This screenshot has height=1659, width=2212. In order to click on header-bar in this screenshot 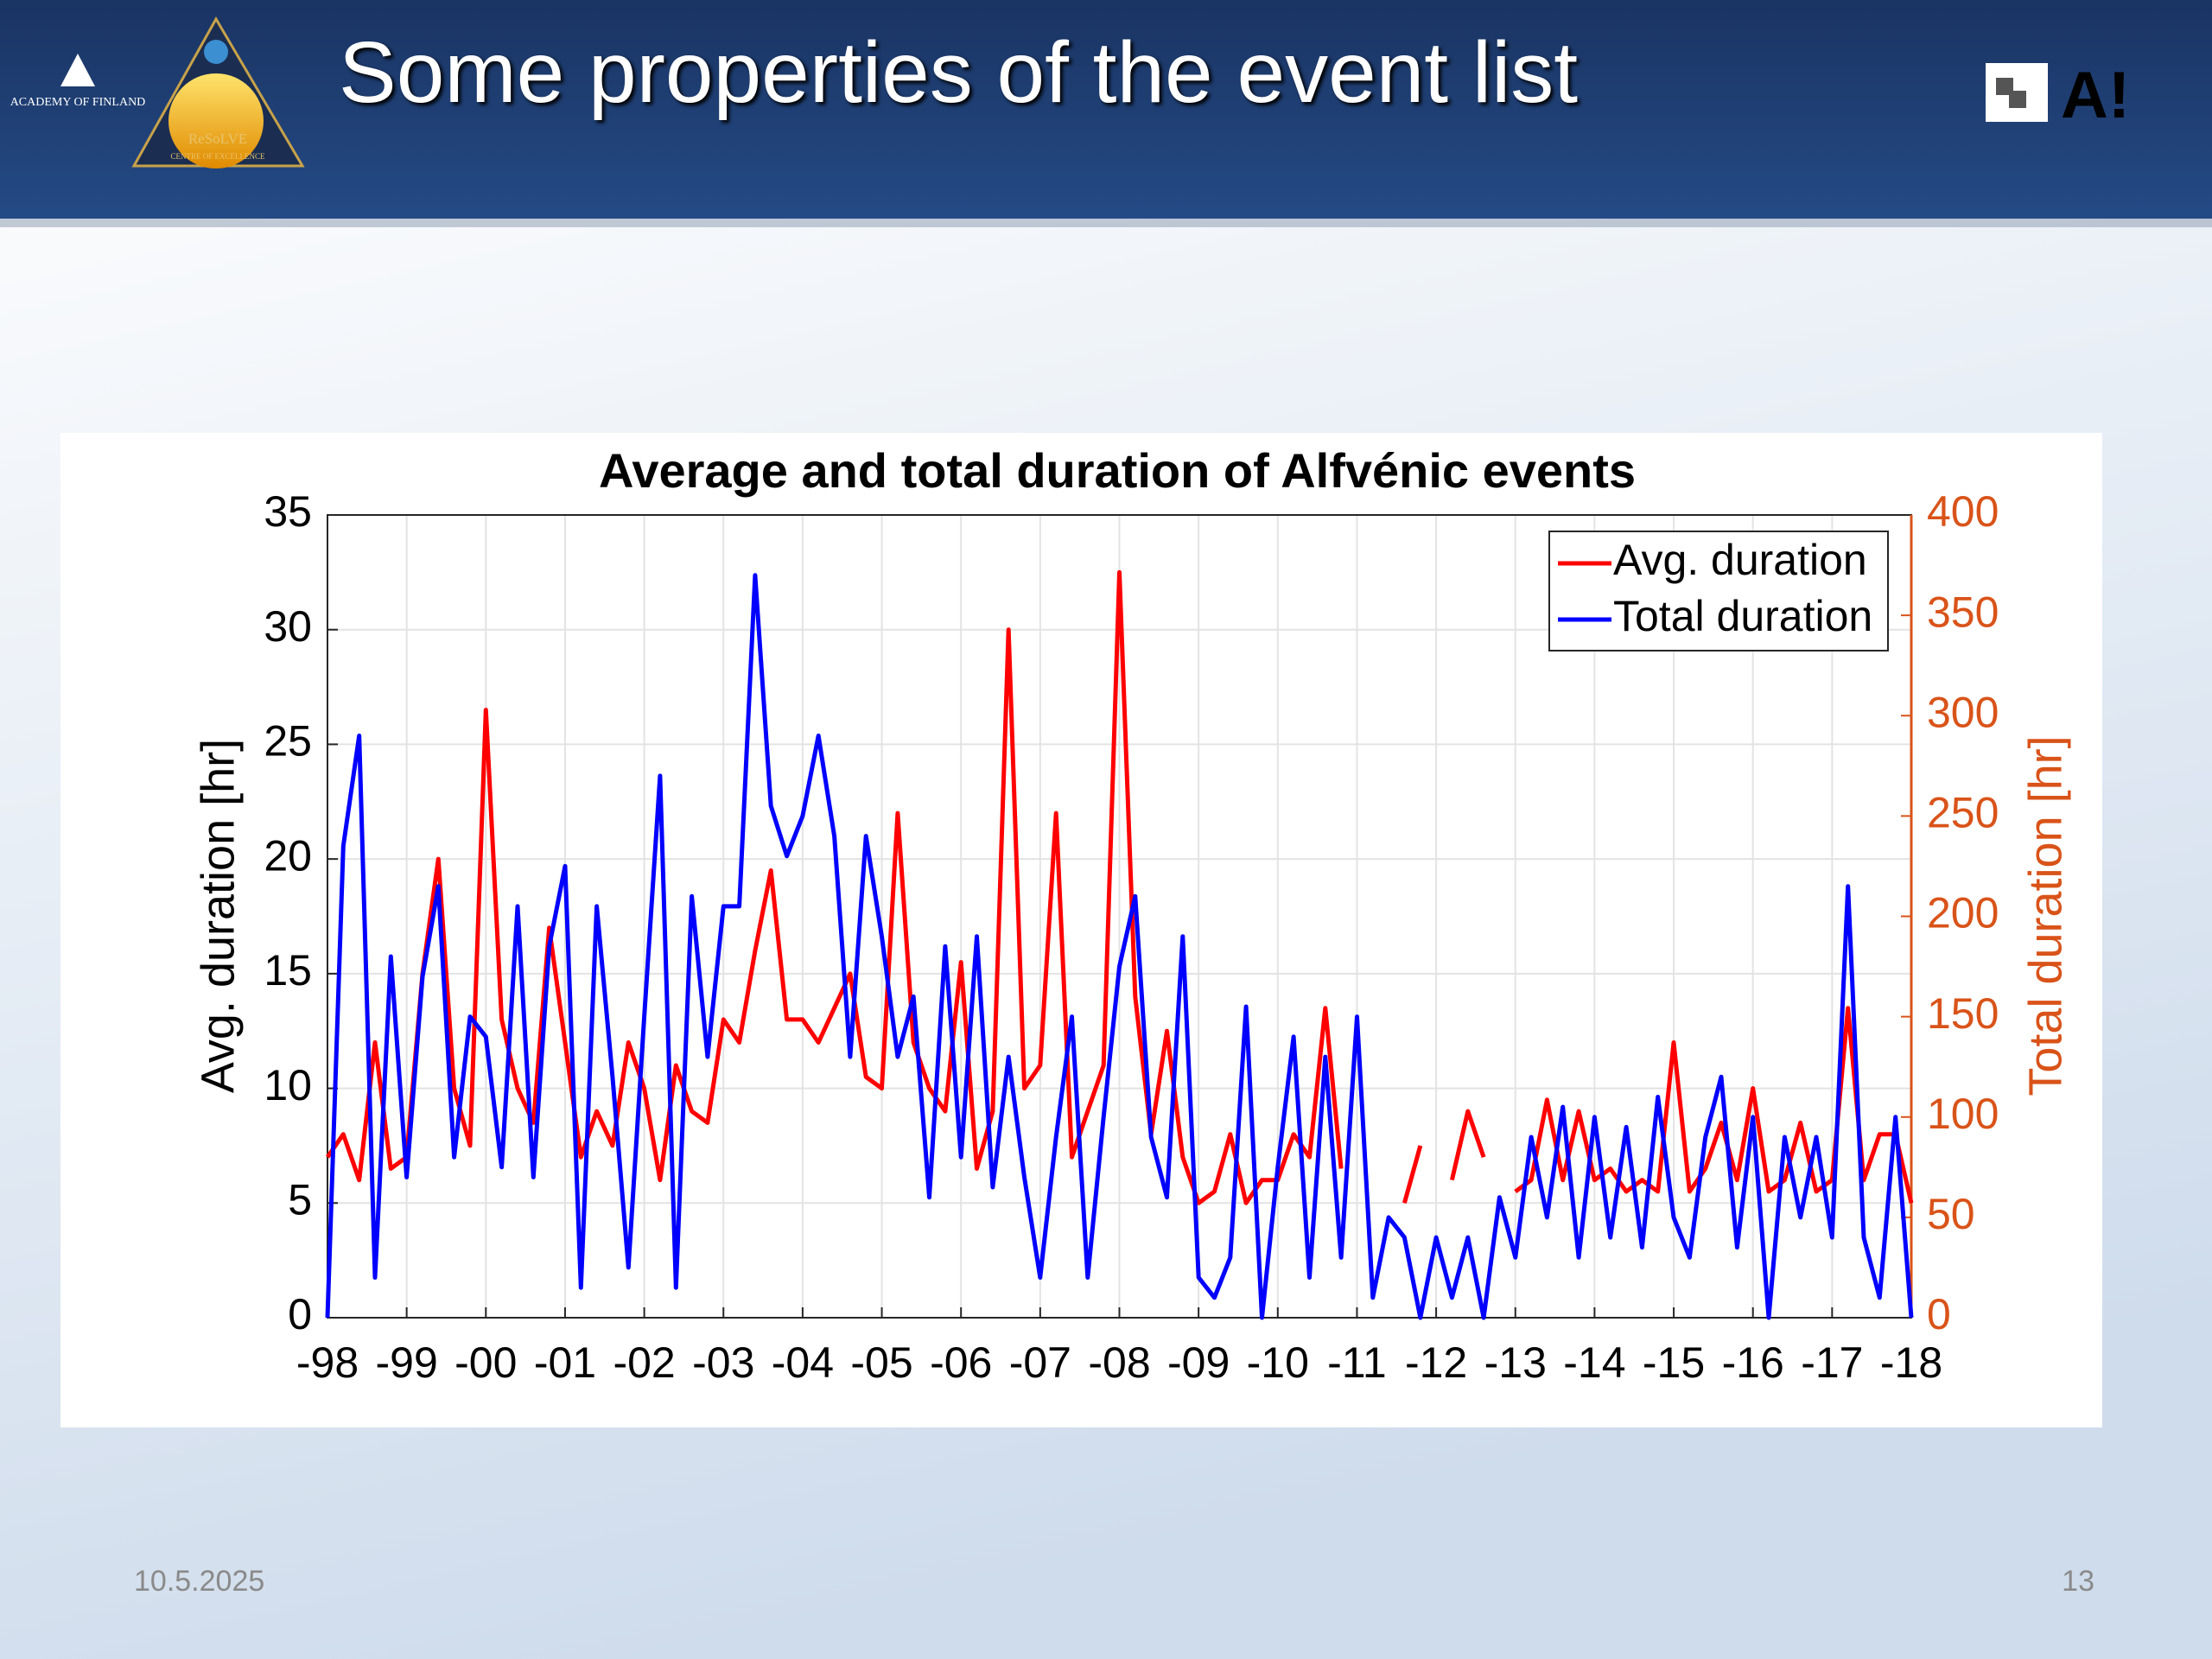, I will do `click(1106, 109)`.